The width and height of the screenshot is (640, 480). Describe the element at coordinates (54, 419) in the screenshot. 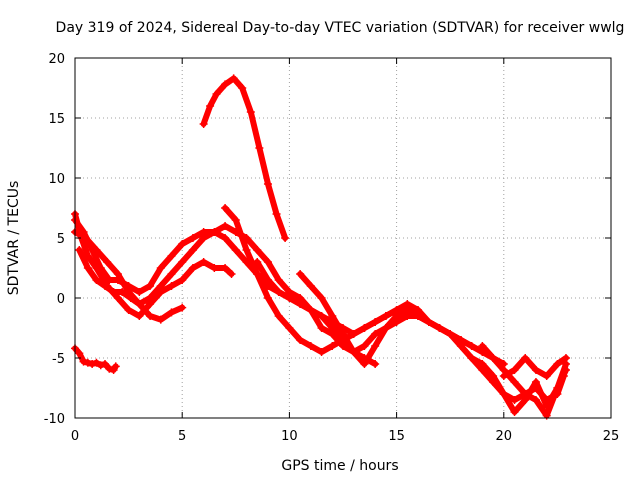

I see `y-tick-label: -10` at that location.